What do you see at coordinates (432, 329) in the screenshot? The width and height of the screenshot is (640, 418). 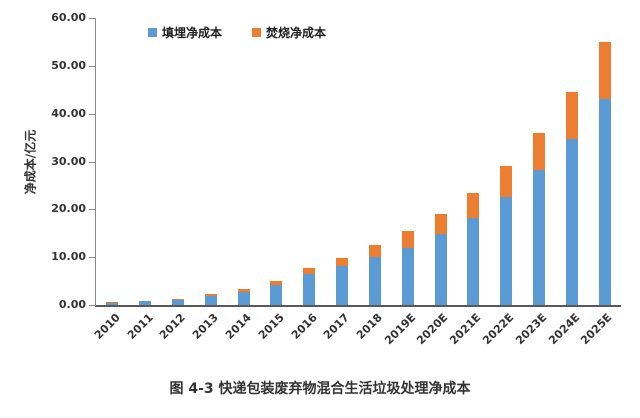 I see `x-tick-label: 2020E` at bounding box center [432, 329].